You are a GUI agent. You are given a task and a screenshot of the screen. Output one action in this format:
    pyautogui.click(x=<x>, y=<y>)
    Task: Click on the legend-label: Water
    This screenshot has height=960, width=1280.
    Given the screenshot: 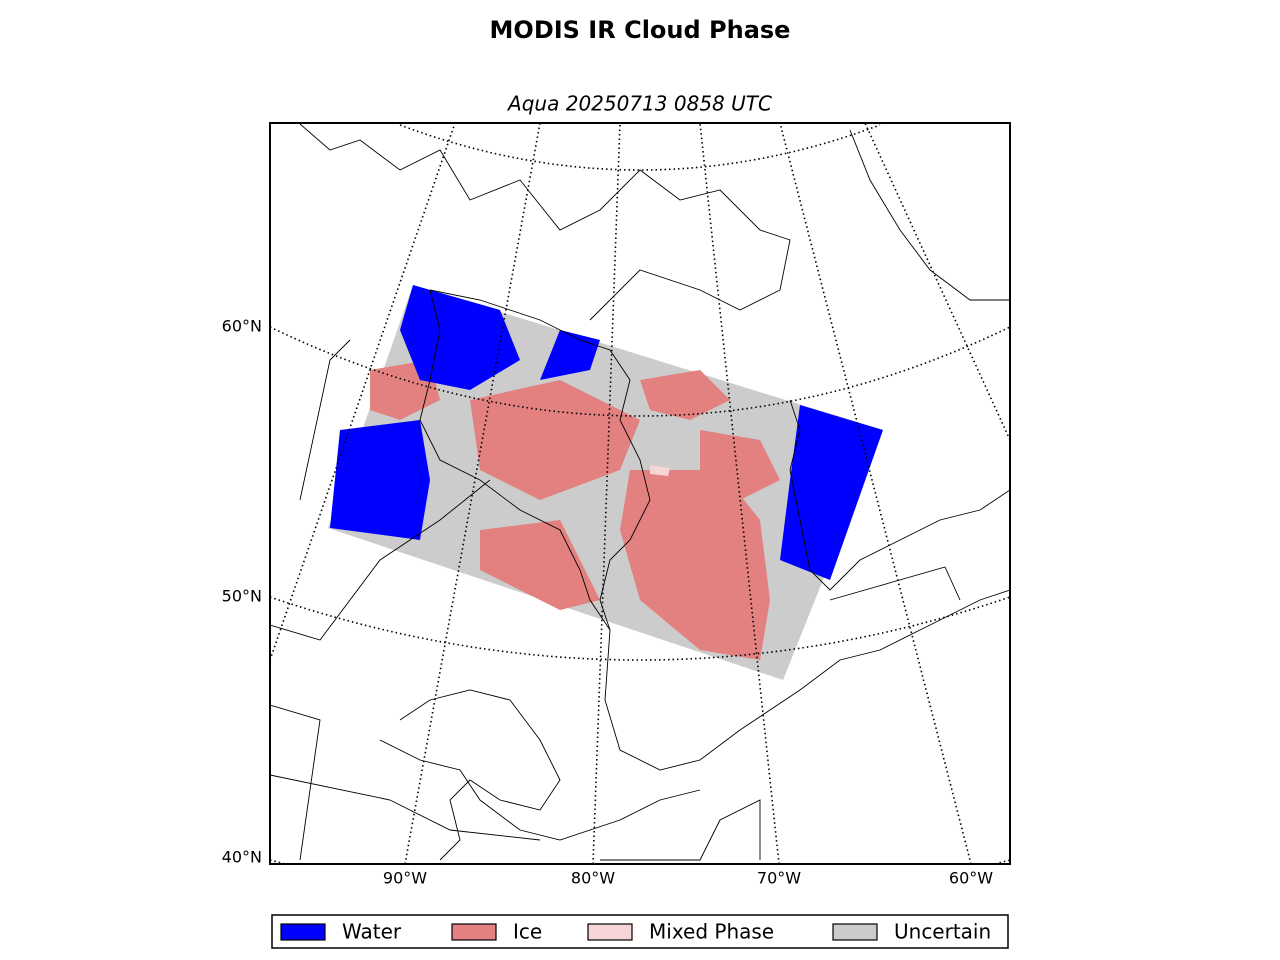 What is the action you would take?
    pyautogui.click(x=372, y=932)
    